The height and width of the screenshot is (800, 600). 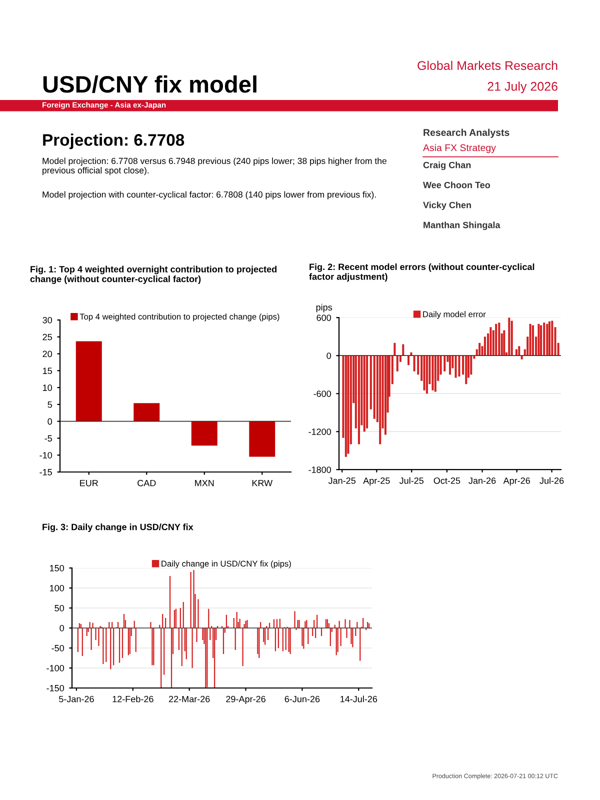 What do you see at coordinates (214, 167) in the screenshot?
I see `text: Model projection: 6.7708 versus 6.7948 previous (240 pips lower; 38 pips higher from the previous official spot close).` at bounding box center [214, 167].